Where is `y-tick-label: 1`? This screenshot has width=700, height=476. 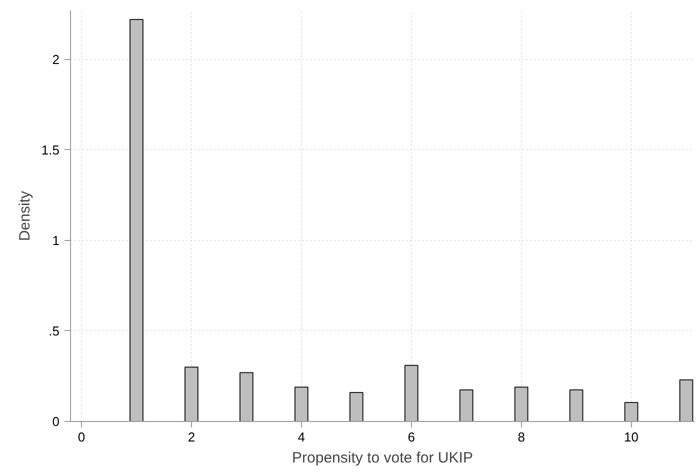
y-tick-label: 1 is located at coordinates (56, 240).